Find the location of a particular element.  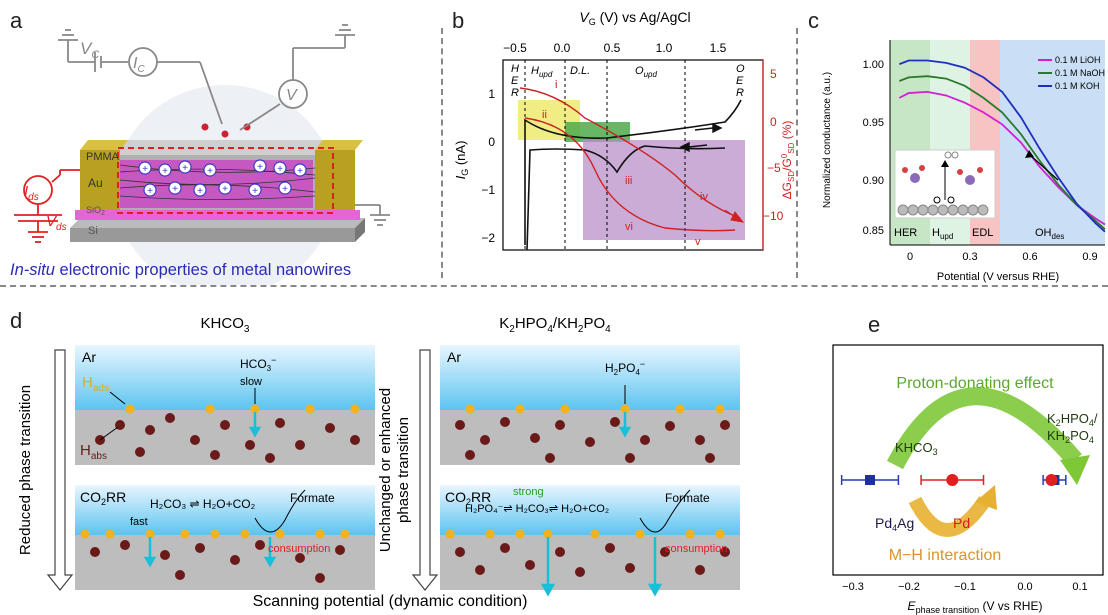

d-co2rr-left: CO2RR is located at coordinates (103, 498).